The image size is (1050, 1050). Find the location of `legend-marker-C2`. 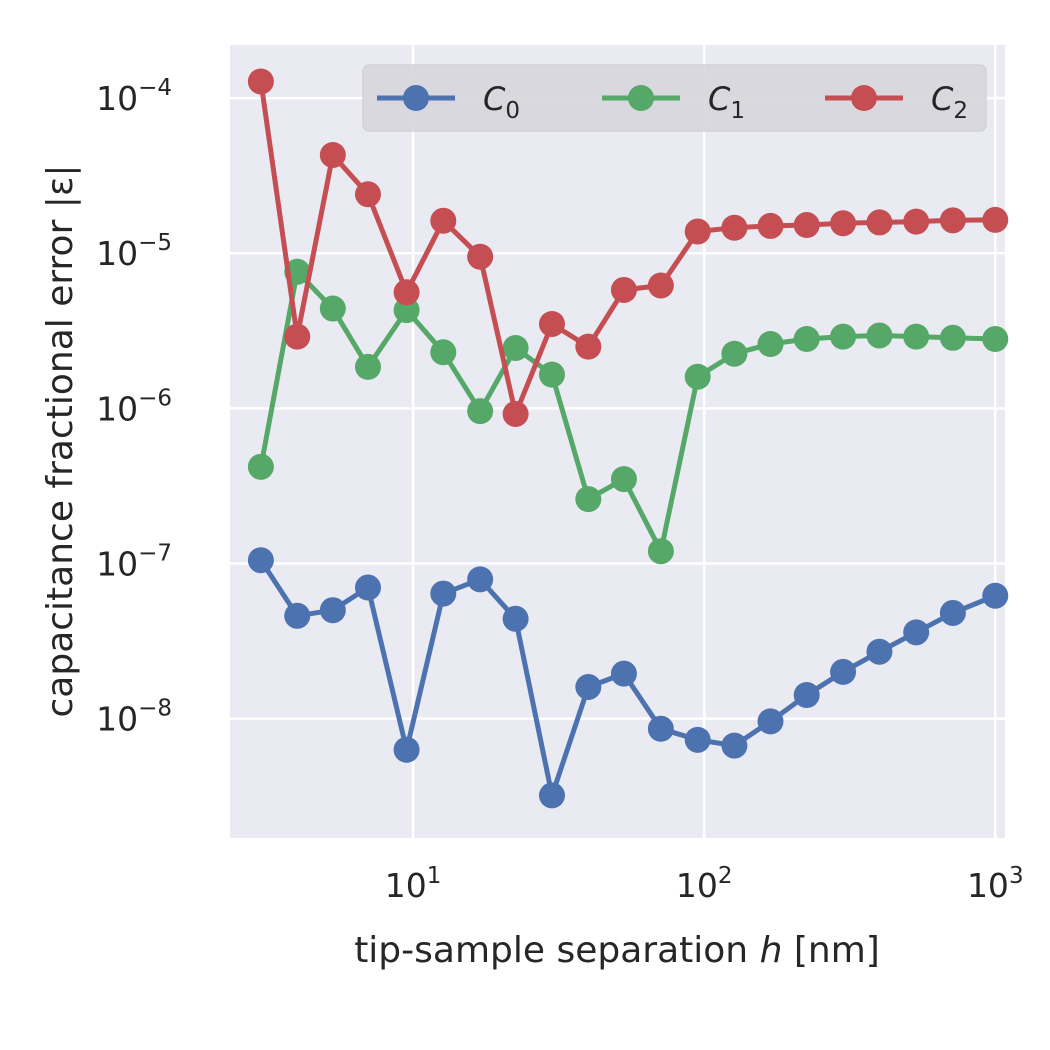

legend-marker-C2 is located at coordinates (864, 98).